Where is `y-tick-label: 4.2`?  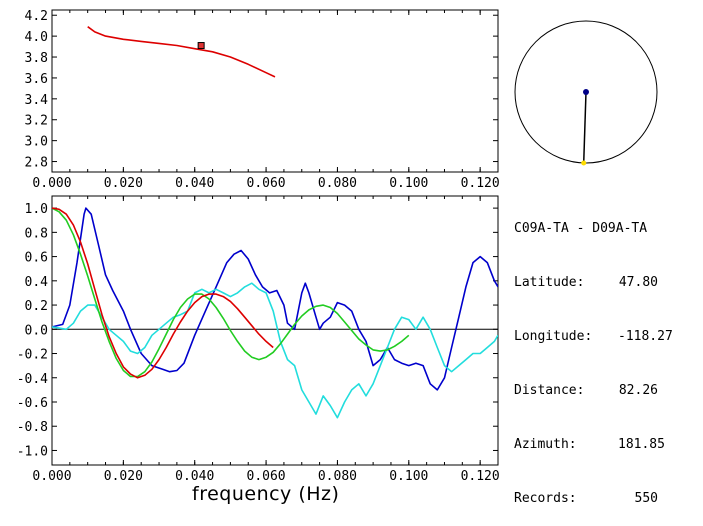 y-tick-label: 4.2 is located at coordinates (36, 16).